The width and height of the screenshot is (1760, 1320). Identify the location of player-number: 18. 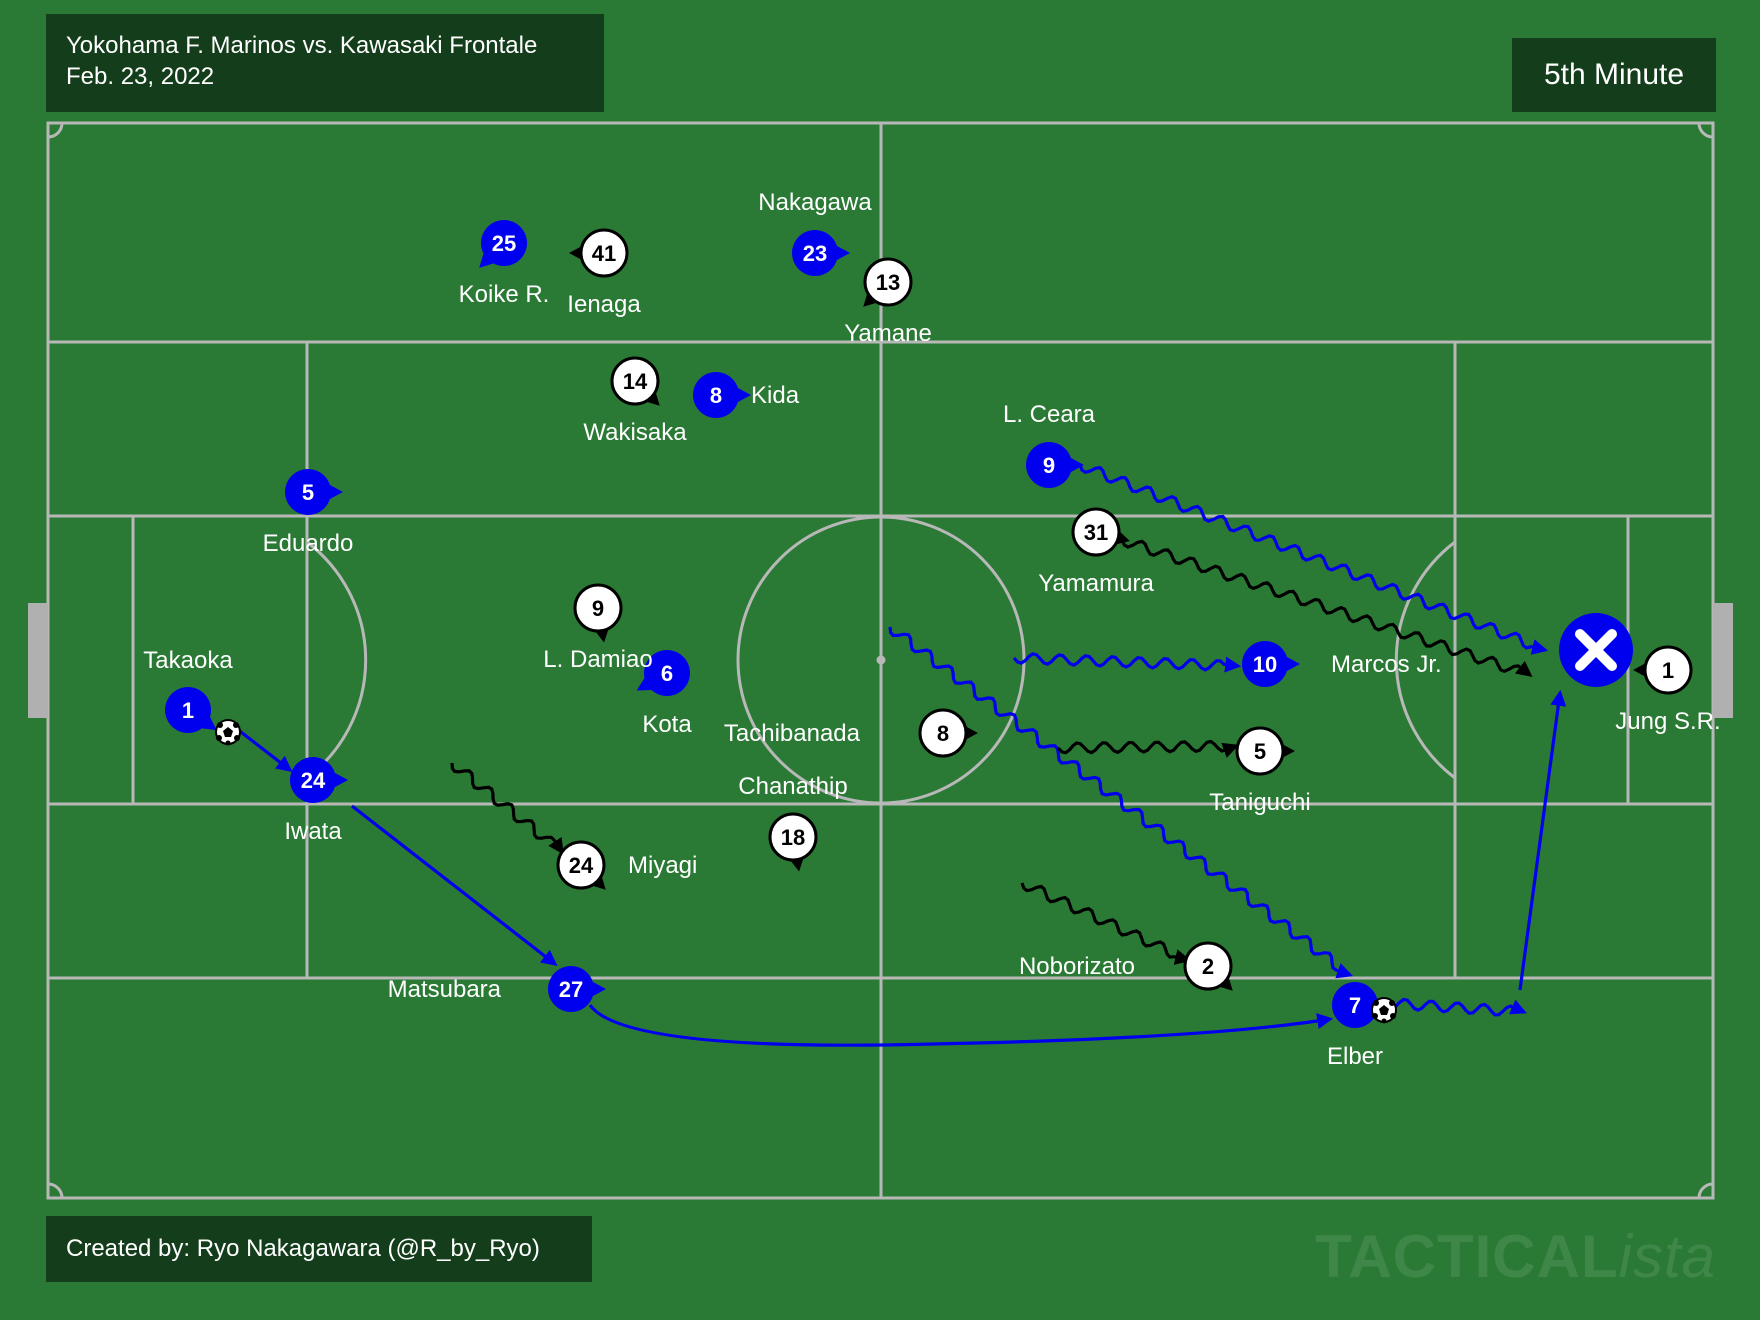
(793, 837).